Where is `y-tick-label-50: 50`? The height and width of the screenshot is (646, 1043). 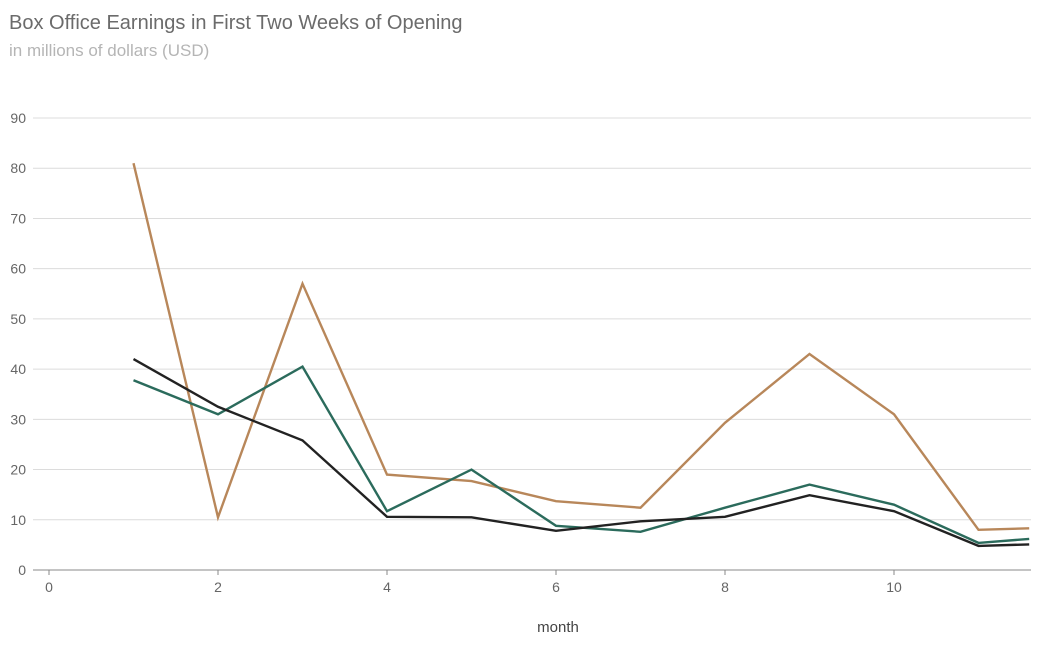
y-tick-label-50: 50 is located at coordinates (18, 319).